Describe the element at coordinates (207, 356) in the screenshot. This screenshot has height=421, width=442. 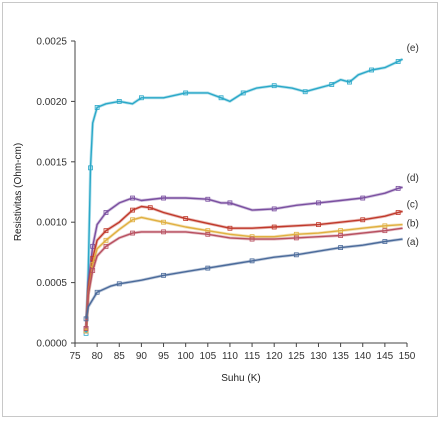
I see `x-tick-label: 105` at that location.